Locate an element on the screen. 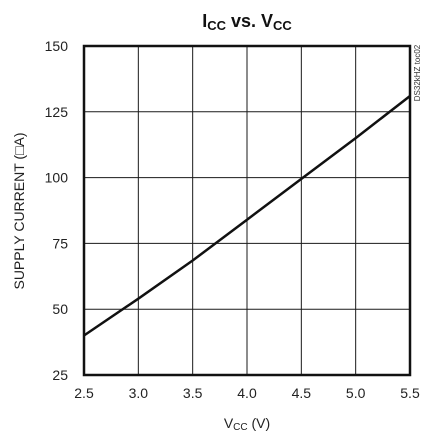  x-tick-label: 4.0 is located at coordinates (247, 393).